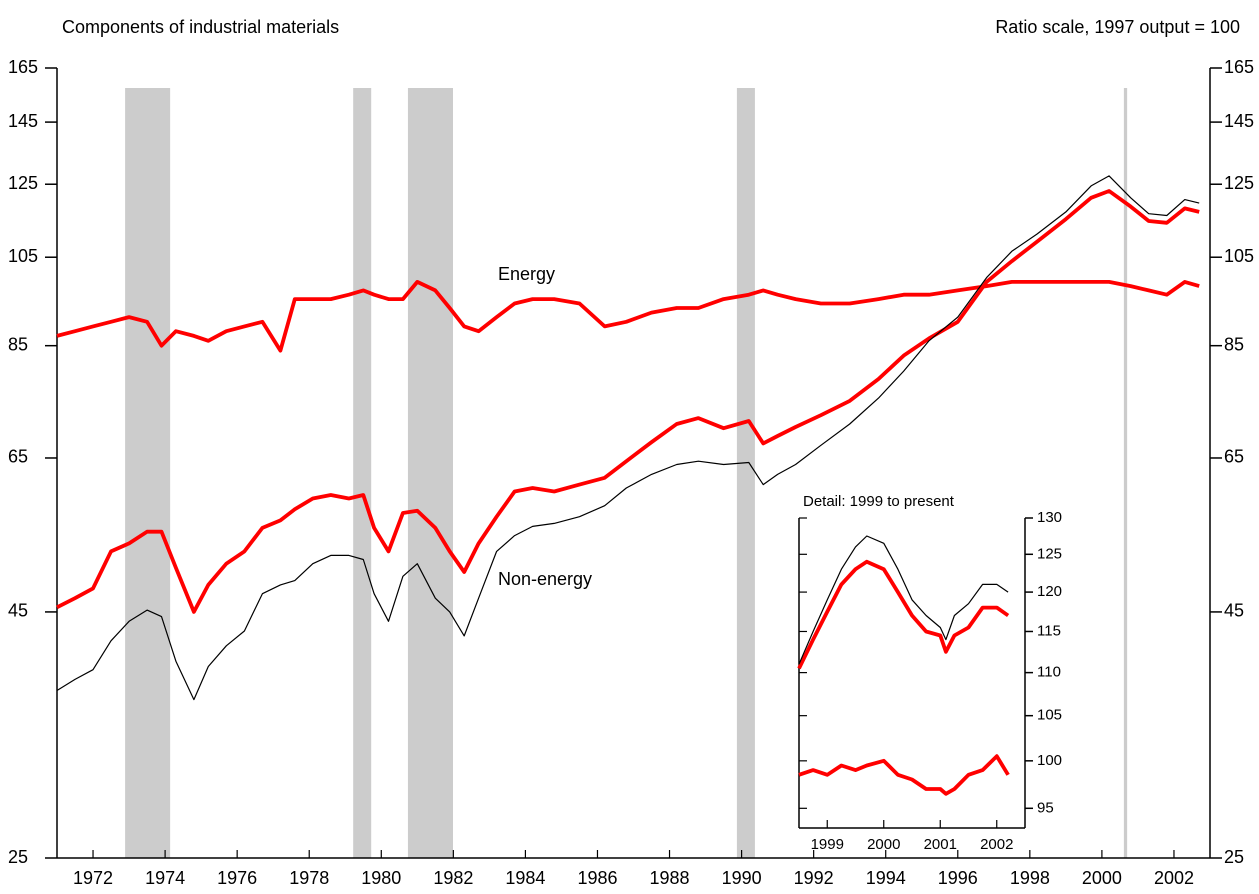 This screenshot has width=1259, height=894. I want to click on y-tick-label: 145, so click(23, 121).